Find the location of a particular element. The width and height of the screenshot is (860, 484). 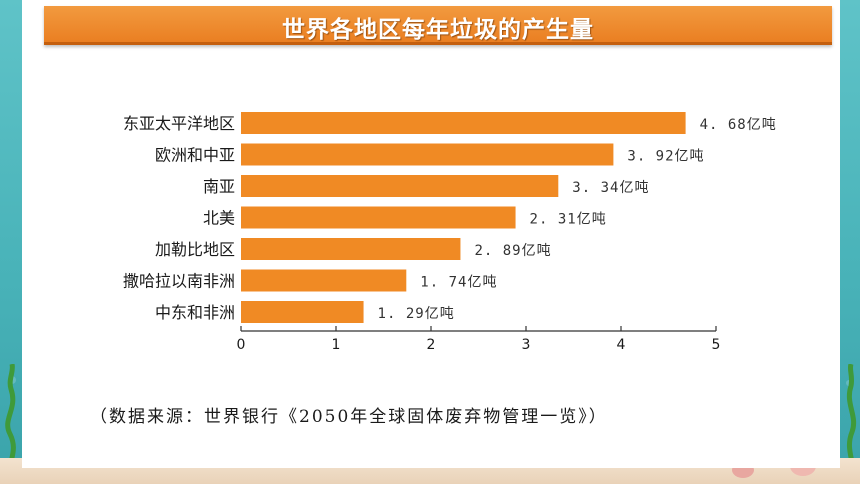

x-tick-label: 5 is located at coordinates (716, 345).